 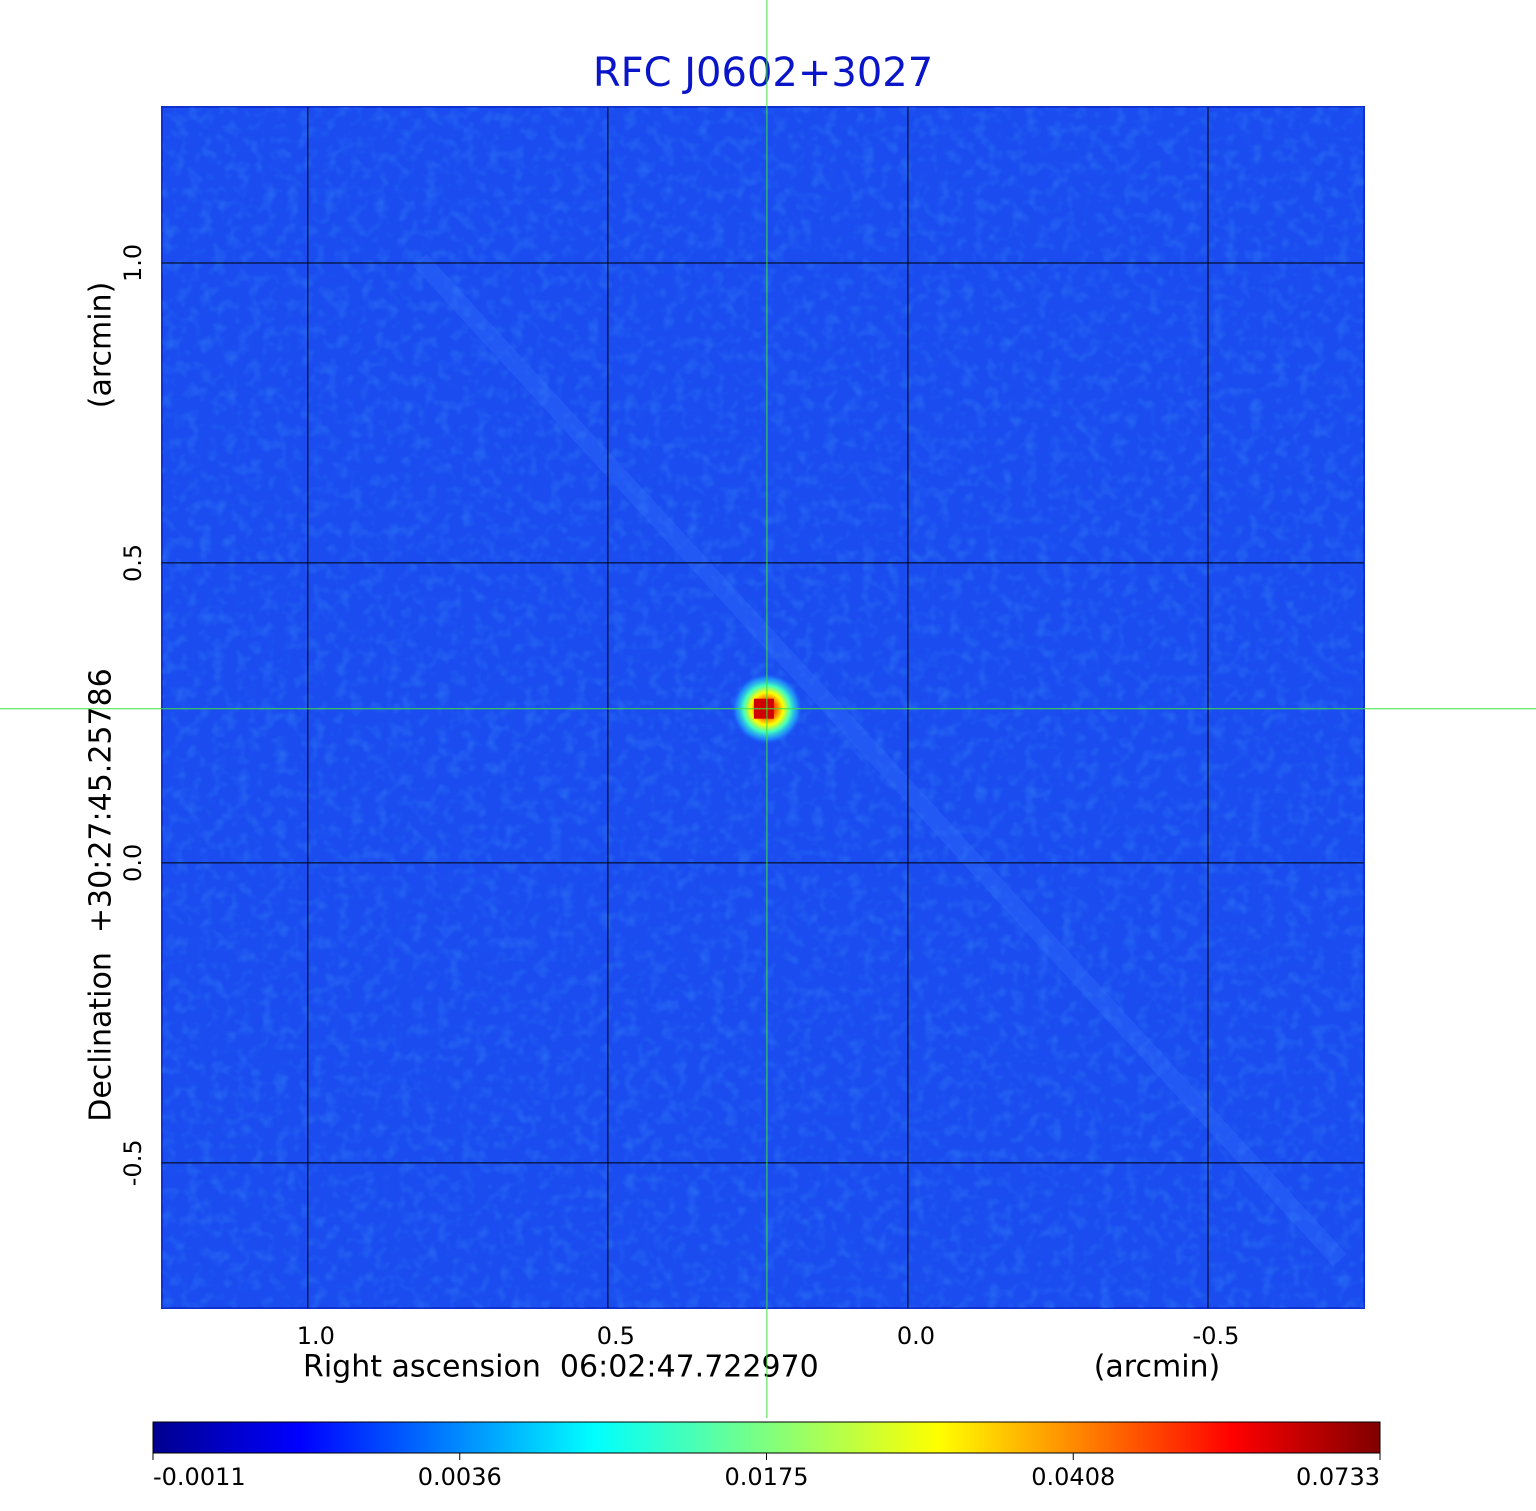 What do you see at coordinates (767, 1477) in the screenshot?
I see `colorbar-tick-label: 0.0175` at bounding box center [767, 1477].